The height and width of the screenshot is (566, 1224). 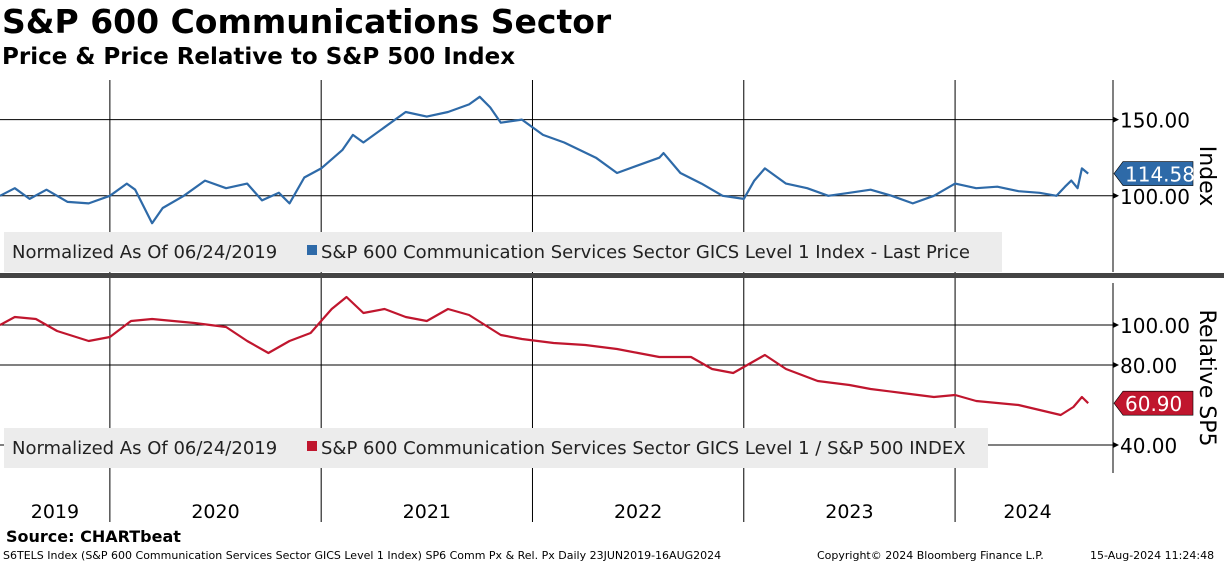 What do you see at coordinates (1160, 175) in the screenshot?
I see `last-value-label: 114.58` at bounding box center [1160, 175].